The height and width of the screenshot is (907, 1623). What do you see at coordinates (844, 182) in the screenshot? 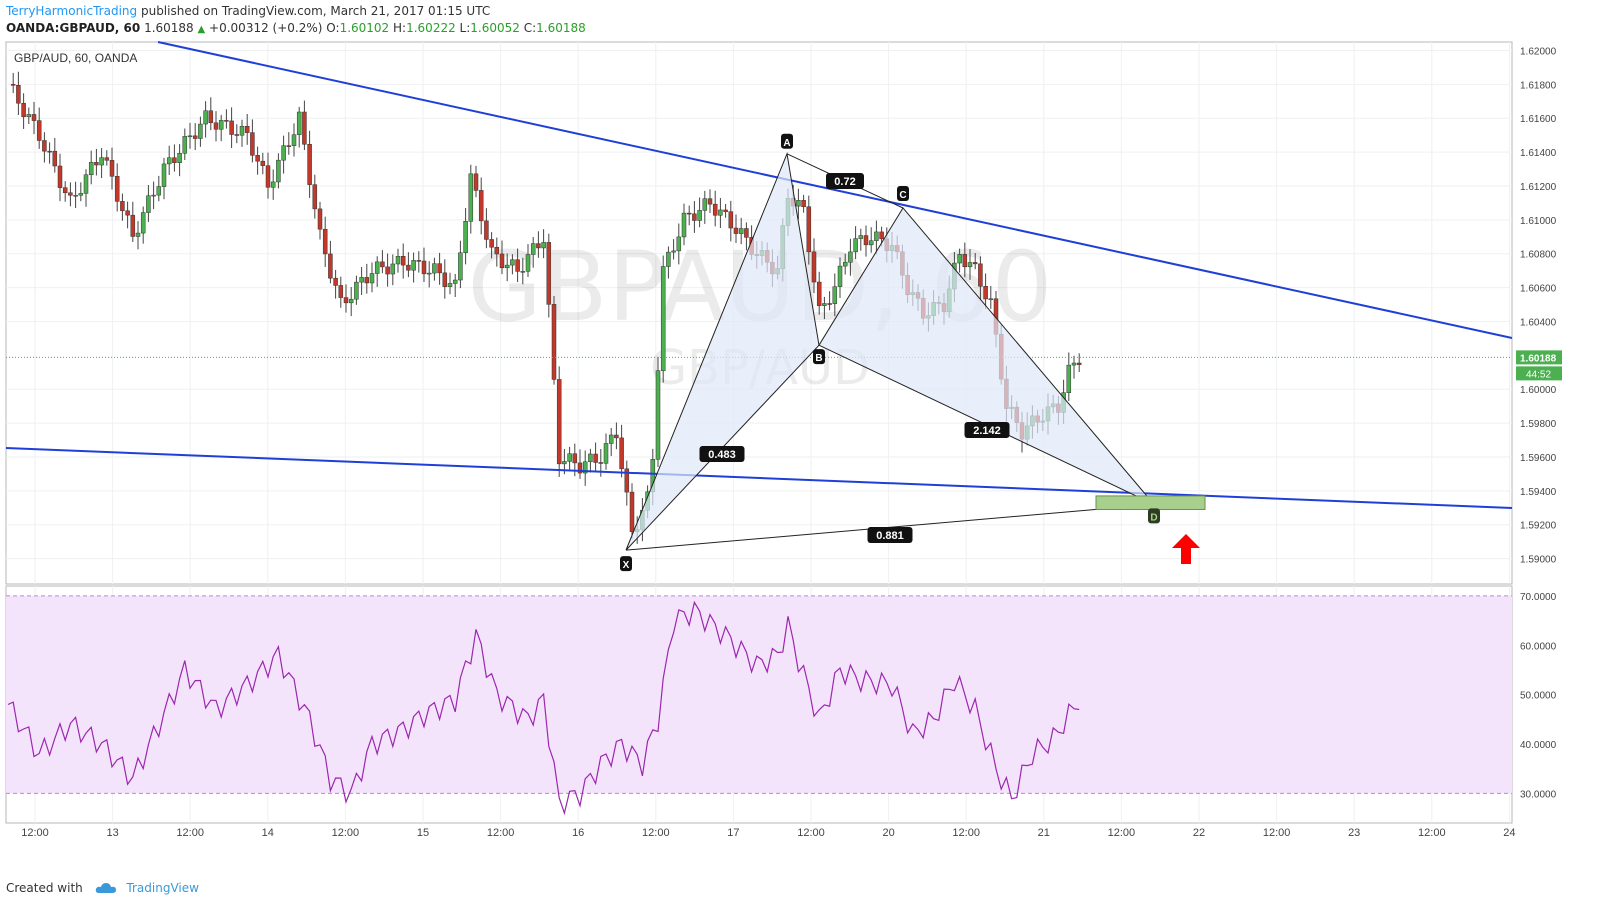
I see `ratio-value: 0.72` at bounding box center [844, 182].